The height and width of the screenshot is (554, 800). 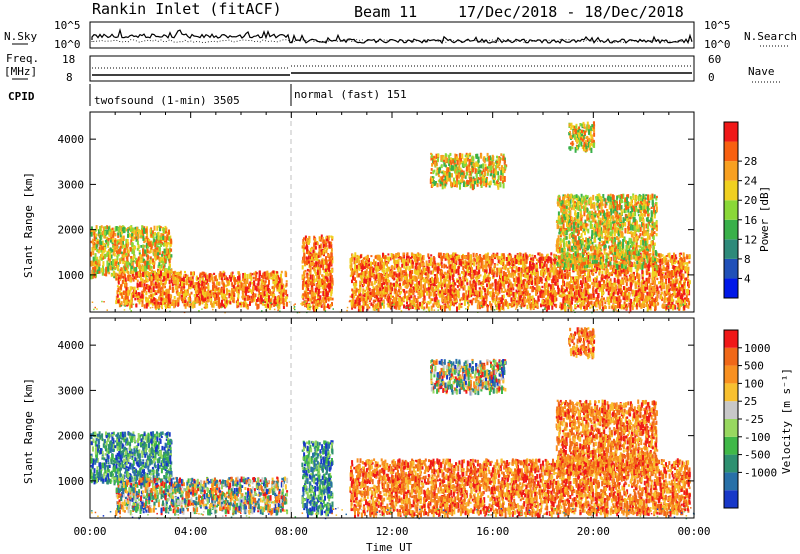 I want to click on freq-tick-top: 18, so click(x=68, y=59).